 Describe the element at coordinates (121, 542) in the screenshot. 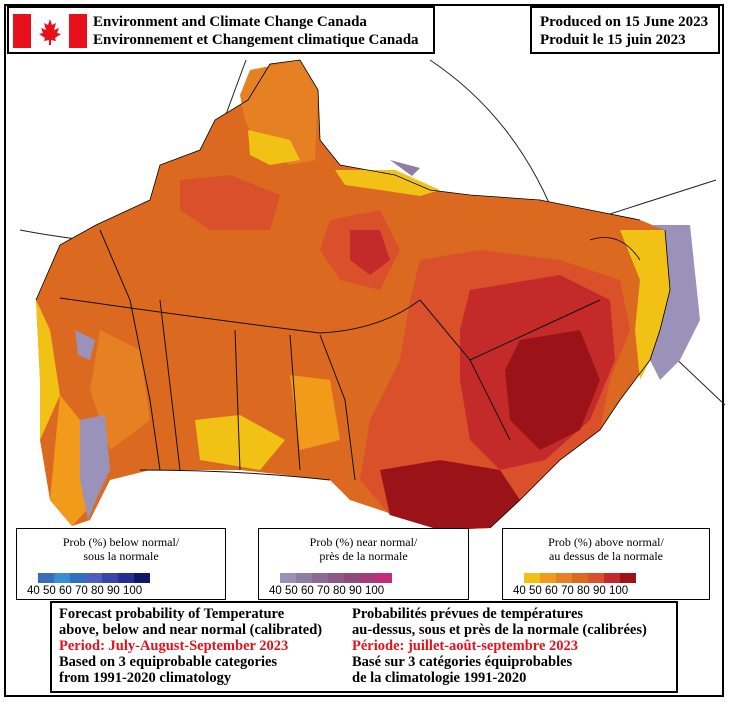

I see `legend-title-en: Prob (%) below normal/` at that location.